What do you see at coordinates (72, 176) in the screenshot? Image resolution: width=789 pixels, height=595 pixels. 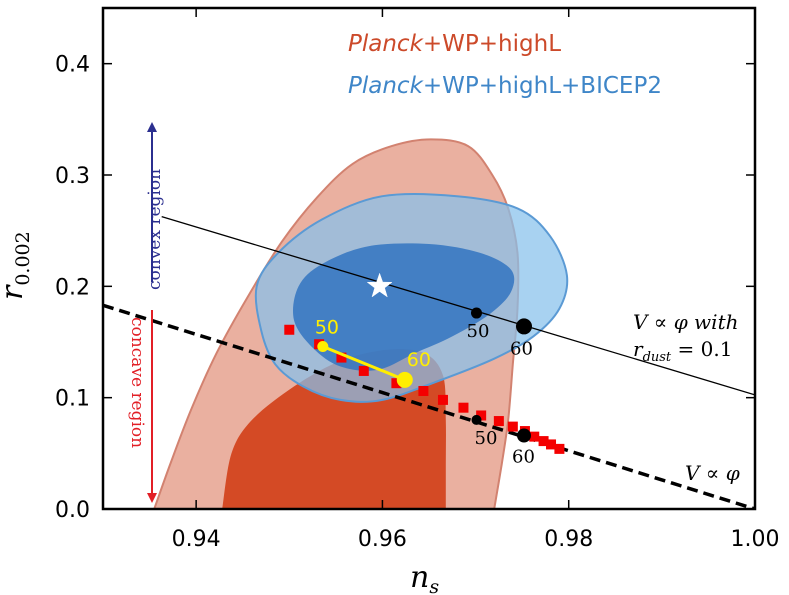 I see `y-tick-label-3: 0.3` at bounding box center [72, 176].